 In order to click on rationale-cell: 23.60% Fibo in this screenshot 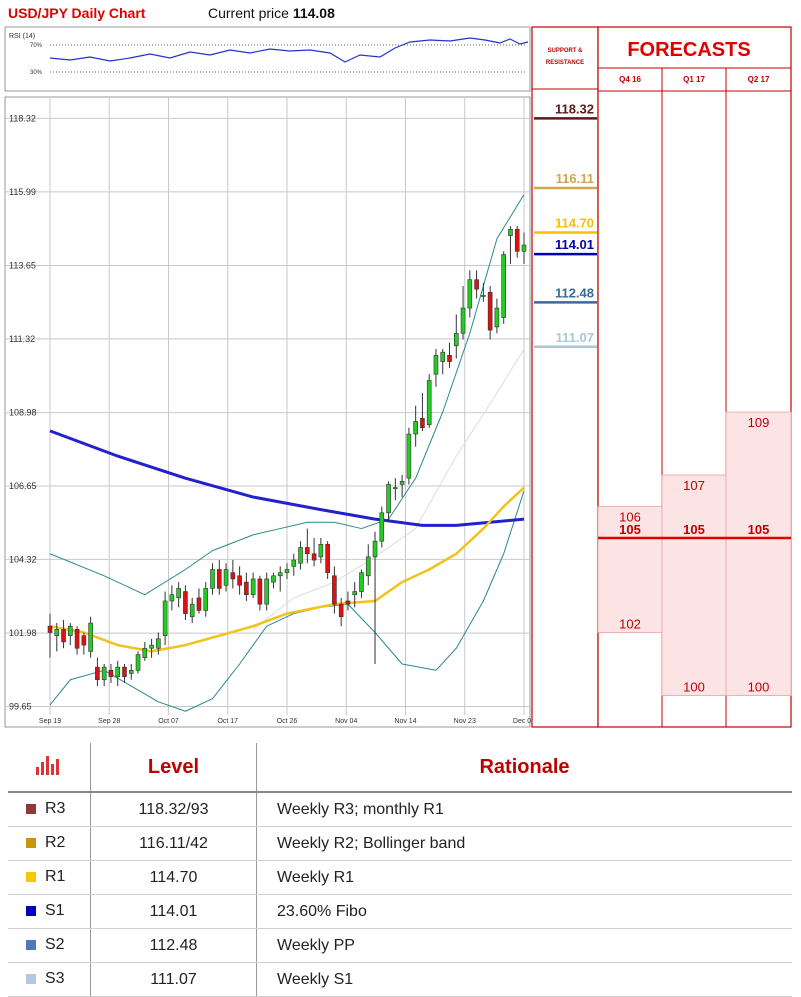, I will do `click(524, 911)`.